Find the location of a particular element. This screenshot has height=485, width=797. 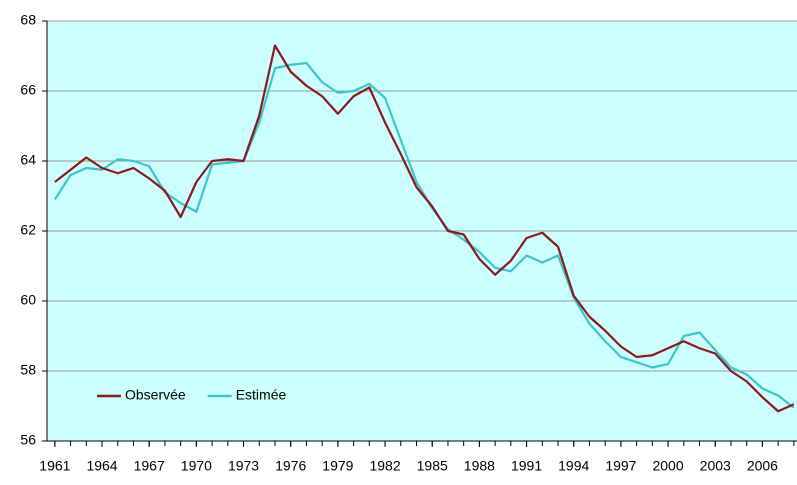

x-tick-label: 1976 is located at coordinates (290, 466).